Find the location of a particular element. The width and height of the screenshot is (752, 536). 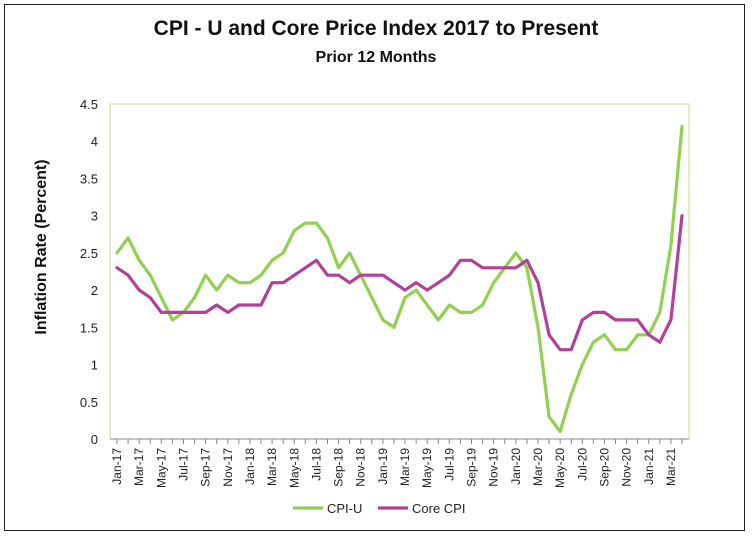

x-tick-label: Nov-18 is located at coordinates (361, 467).